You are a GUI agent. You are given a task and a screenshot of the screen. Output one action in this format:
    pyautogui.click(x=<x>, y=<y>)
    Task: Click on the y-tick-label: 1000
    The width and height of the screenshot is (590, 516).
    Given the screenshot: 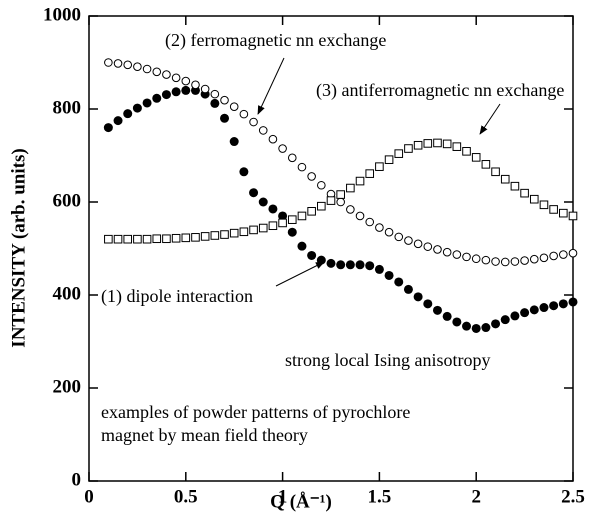 What is the action you would take?
    pyautogui.click(x=62, y=14)
    